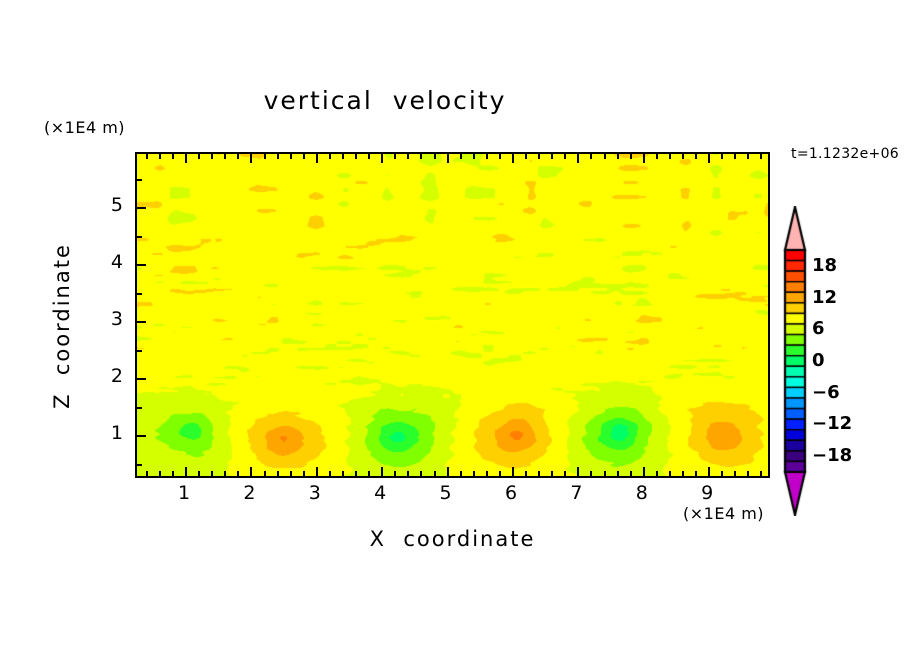 This screenshot has height=654, width=904. I want to click on z-axis-unit-label: (×1E4 m), so click(85, 127).